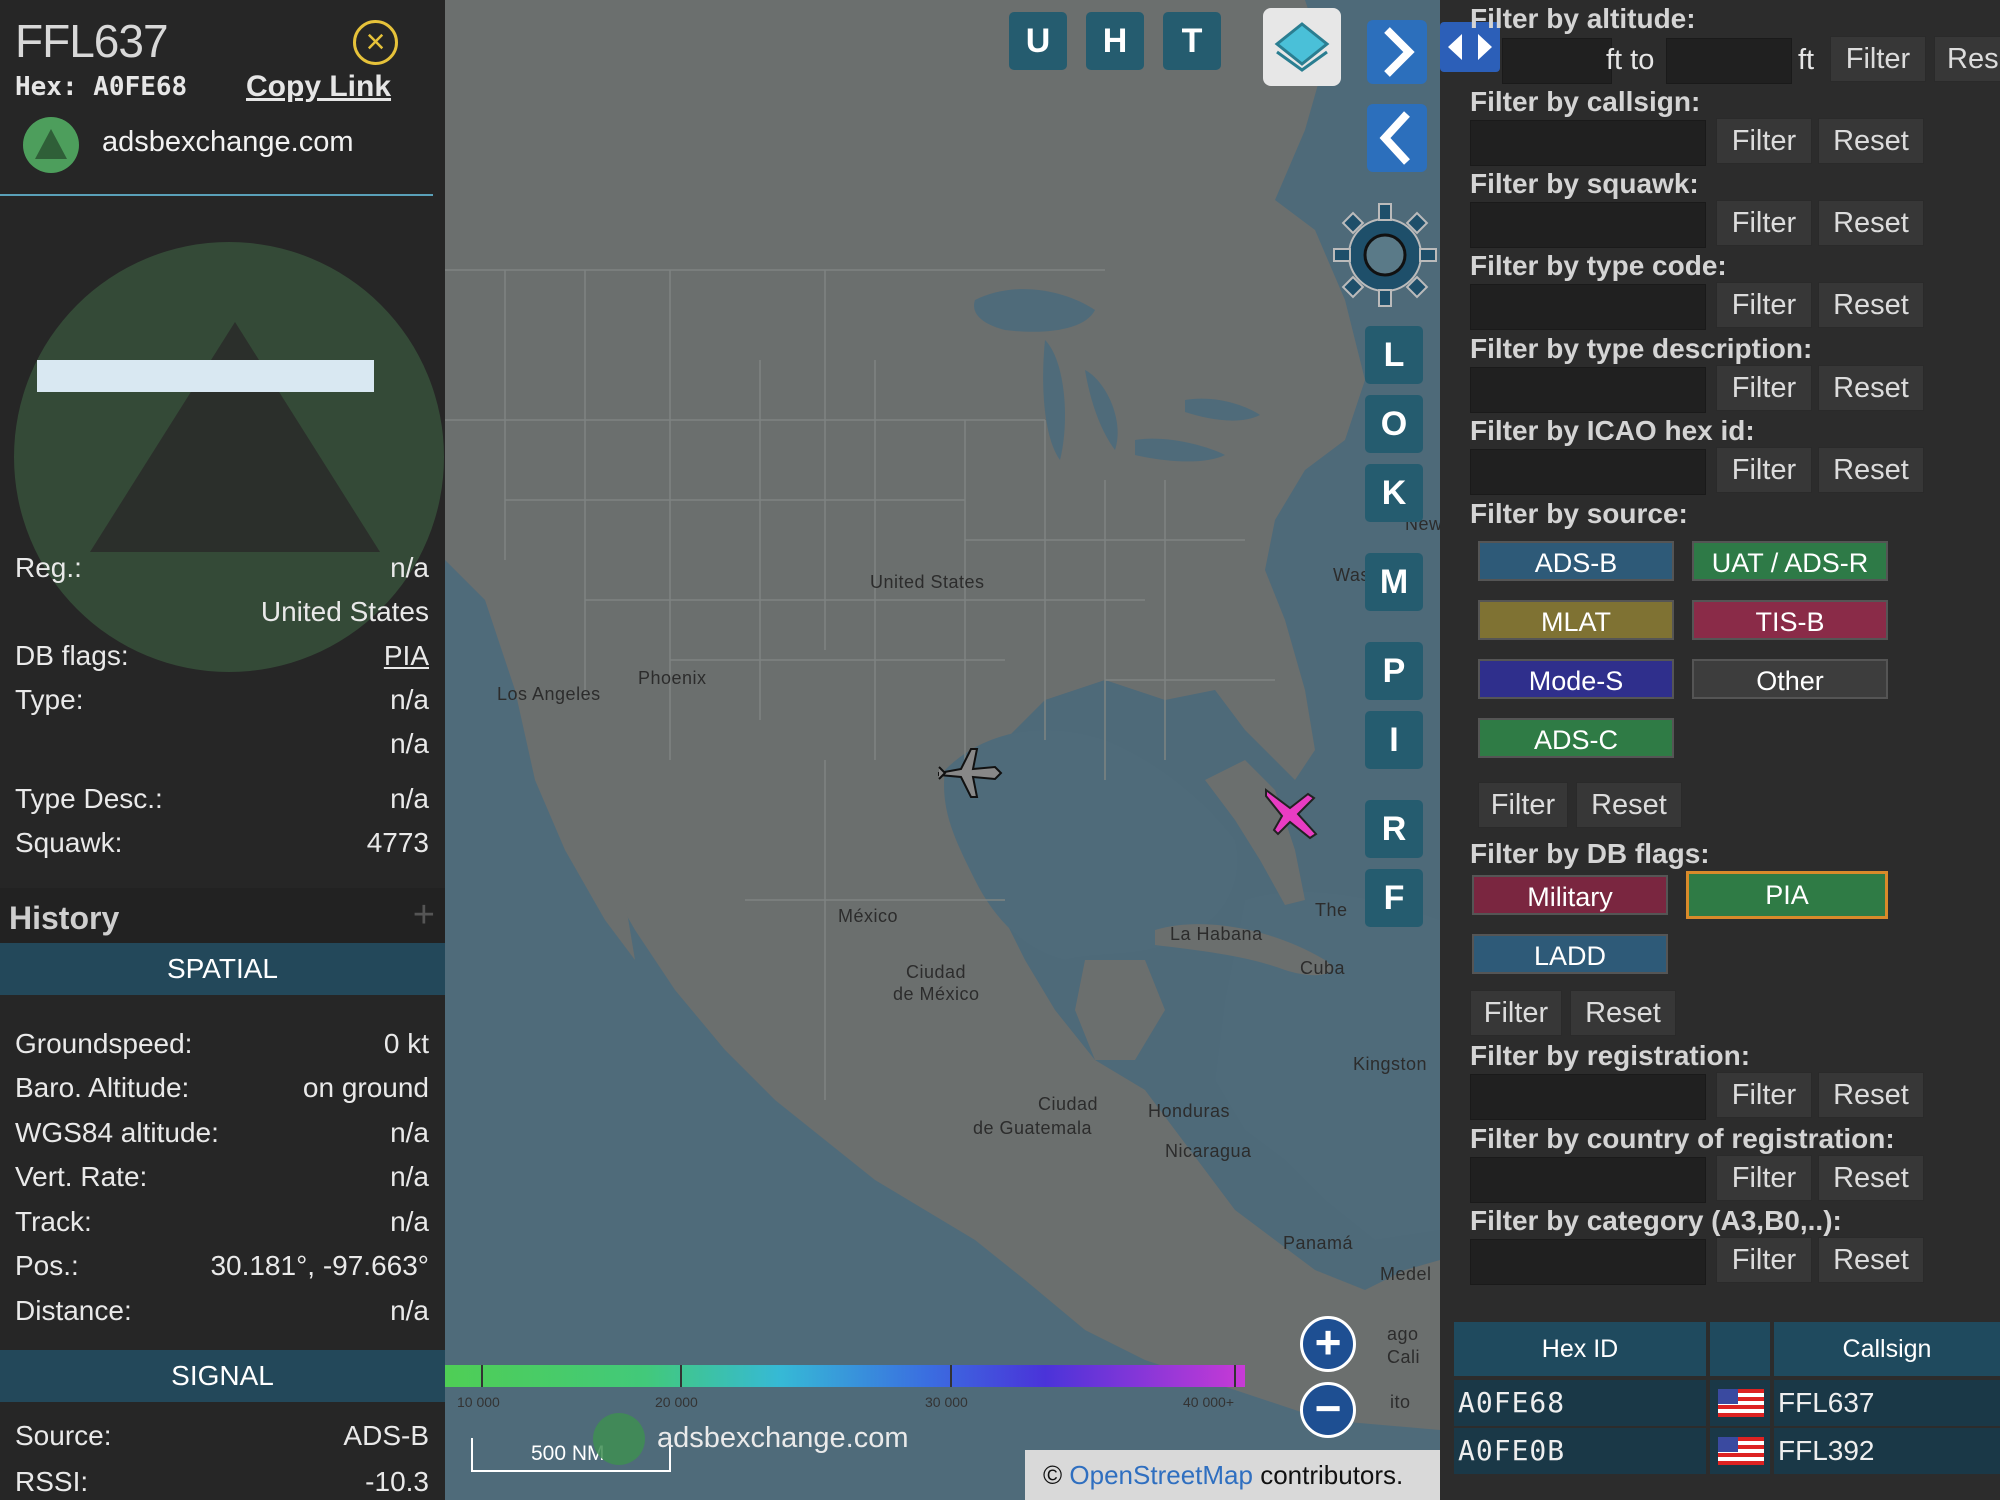 This screenshot has height=1500, width=2000. What do you see at coordinates (1576, 620) in the screenshot?
I see `source-mlat-toggle: MLAT` at bounding box center [1576, 620].